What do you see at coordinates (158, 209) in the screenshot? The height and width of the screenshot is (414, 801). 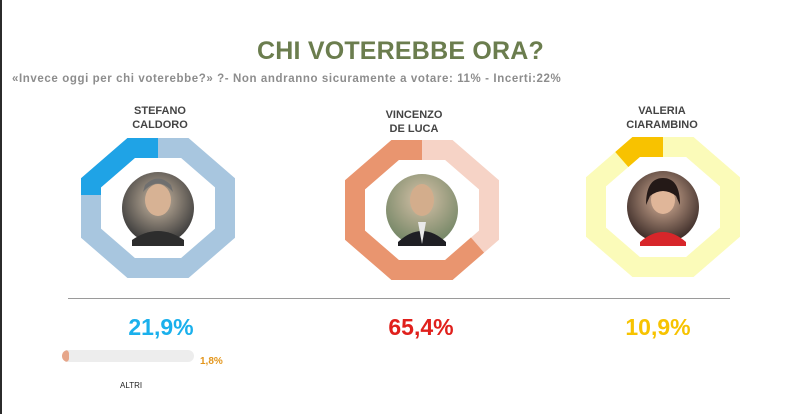 I see `candidate-photo-caldoro` at bounding box center [158, 209].